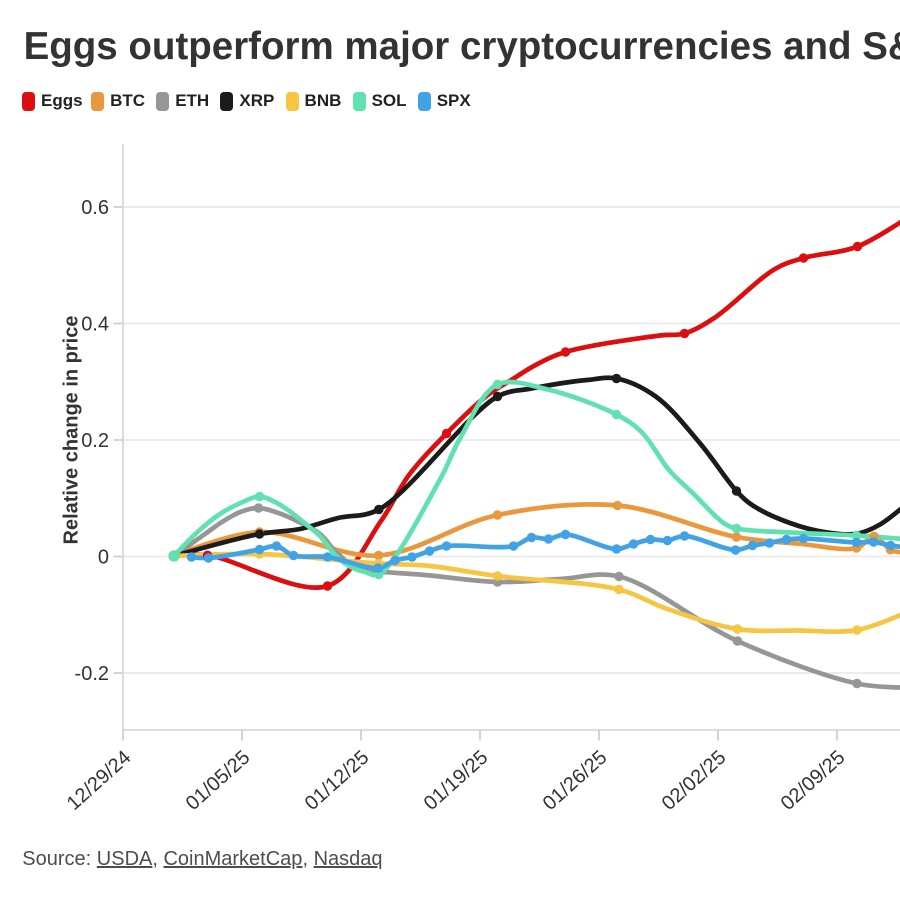 The width and height of the screenshot is (900, 900). What do you see at coordinates (103, 558) in the screenshot?
I see `svg-text: 0` at bounding box center [103, 558].